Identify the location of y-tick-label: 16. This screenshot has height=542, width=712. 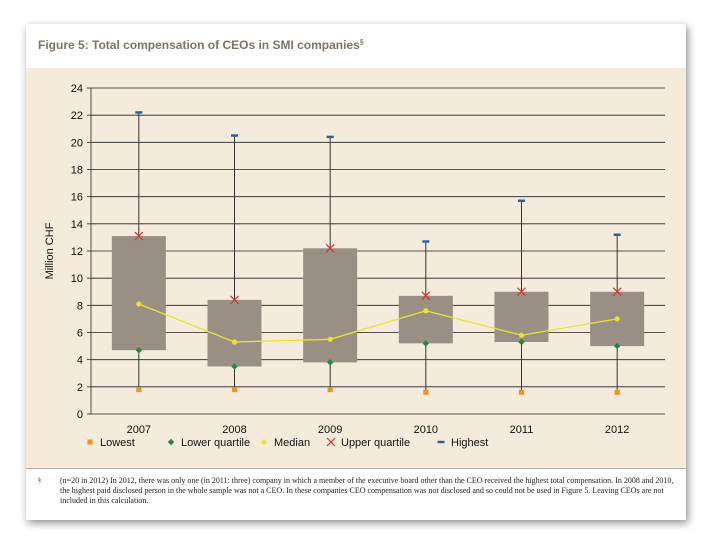
(77, 198).